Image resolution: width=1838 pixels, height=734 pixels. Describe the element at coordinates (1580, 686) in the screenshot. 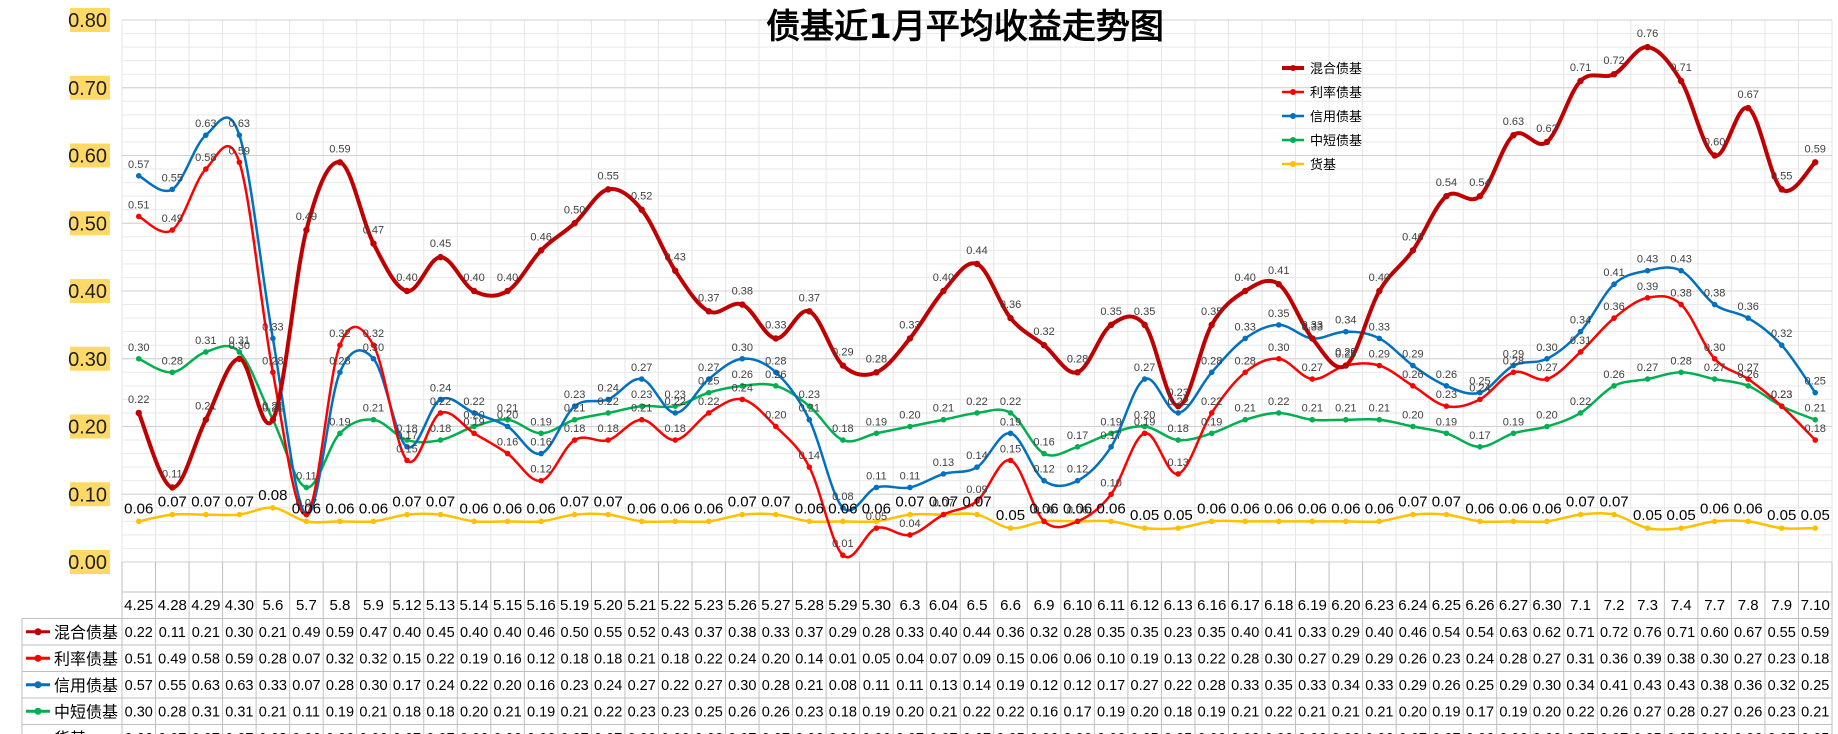

I see `table-cell-value: 0.34` at that location.